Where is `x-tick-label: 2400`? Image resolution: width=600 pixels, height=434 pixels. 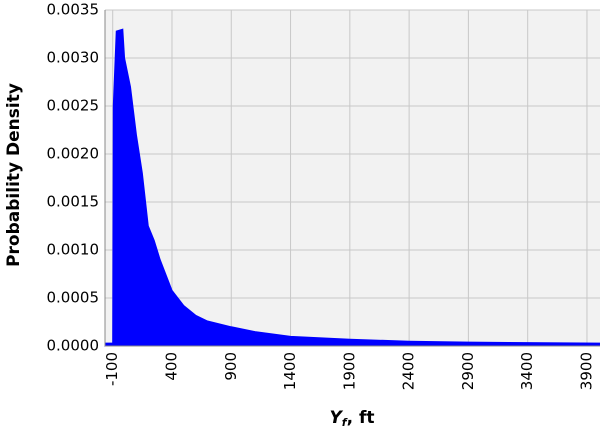 x-tick-label: 2400 is located at coordinates (409, 371).